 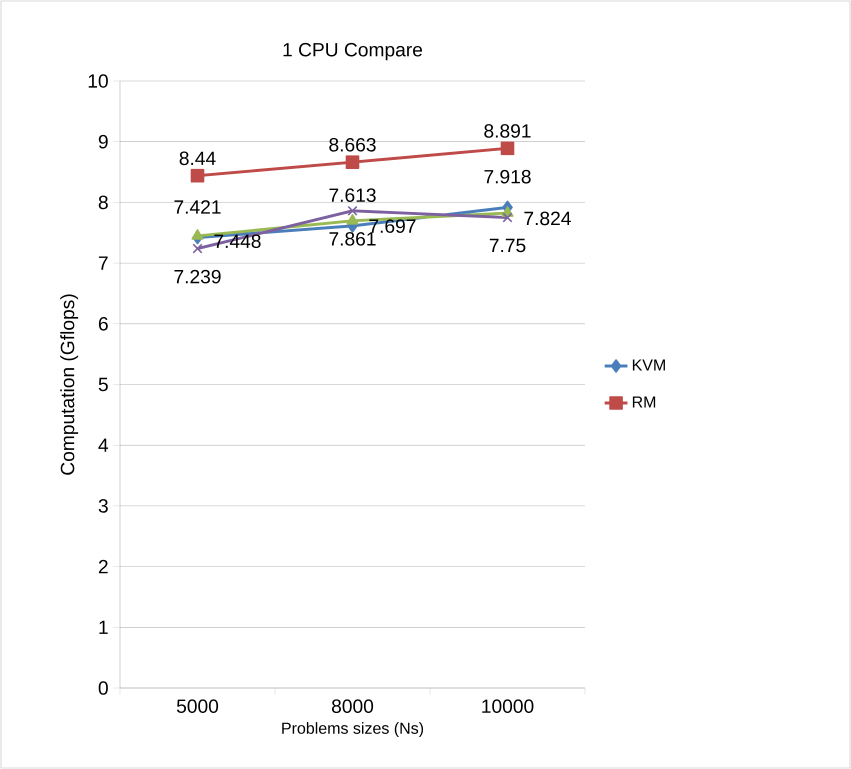 What do you see at coordinates (353, 706) in the screenshot?
I see `x-tick-label: 8000` at bounding box center [353, 706].